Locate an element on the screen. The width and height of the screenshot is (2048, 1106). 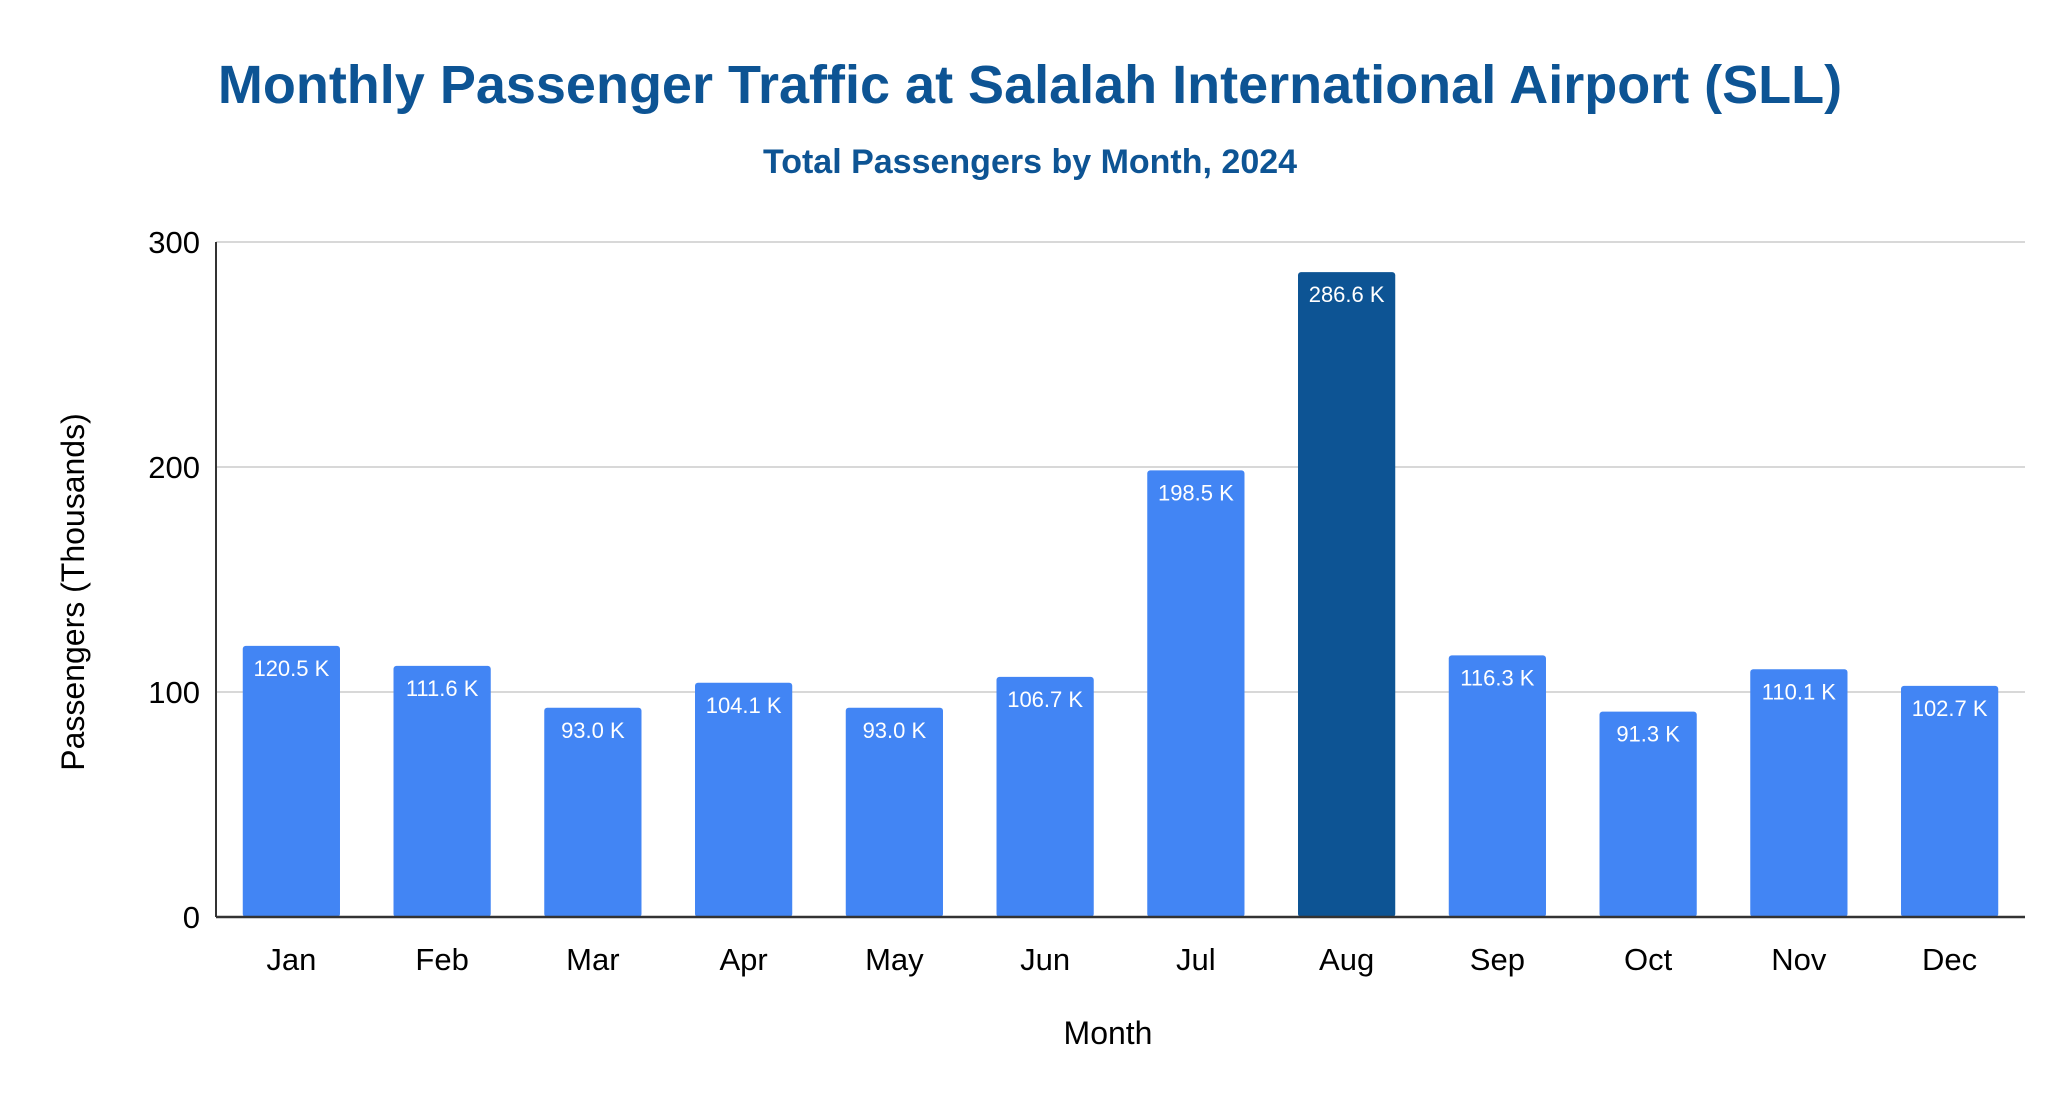
bar-apr is located at coordinates (744, 799).